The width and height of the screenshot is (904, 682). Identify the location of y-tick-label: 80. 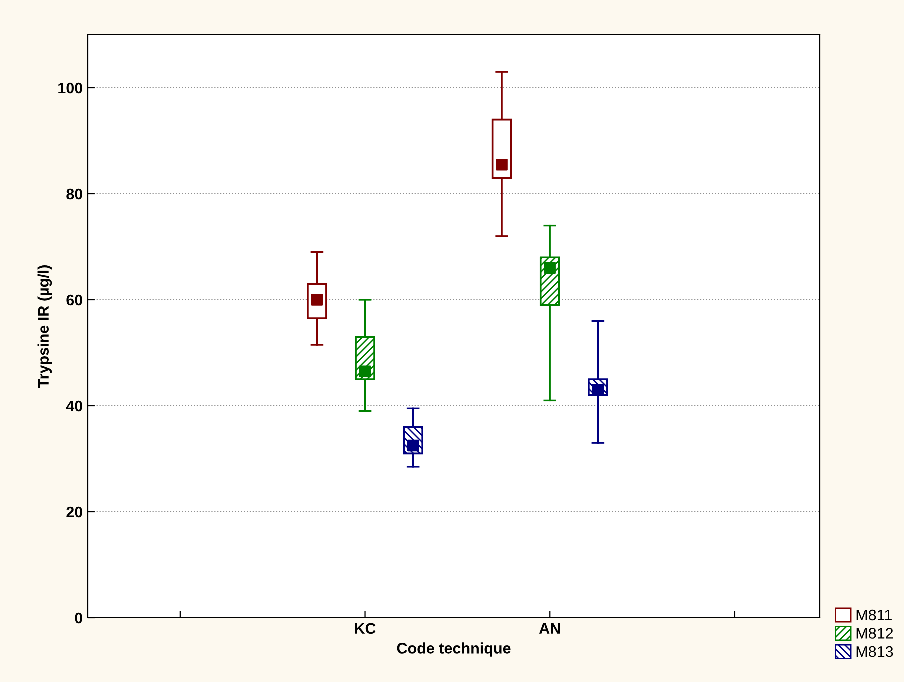
(74, 194).